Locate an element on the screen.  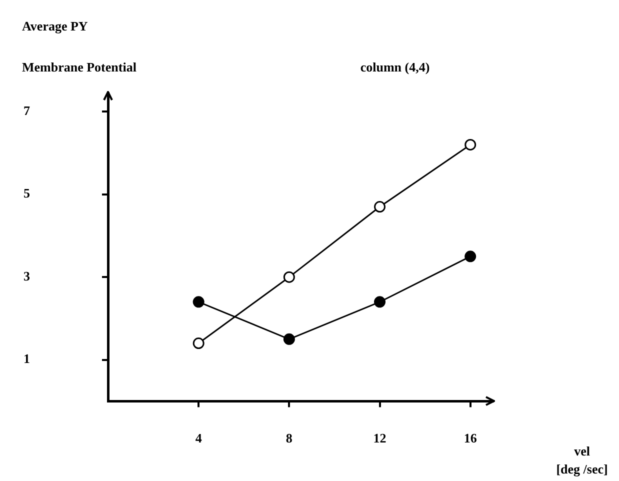
x-tick-label: 8 is located at coordinates (289, 438).